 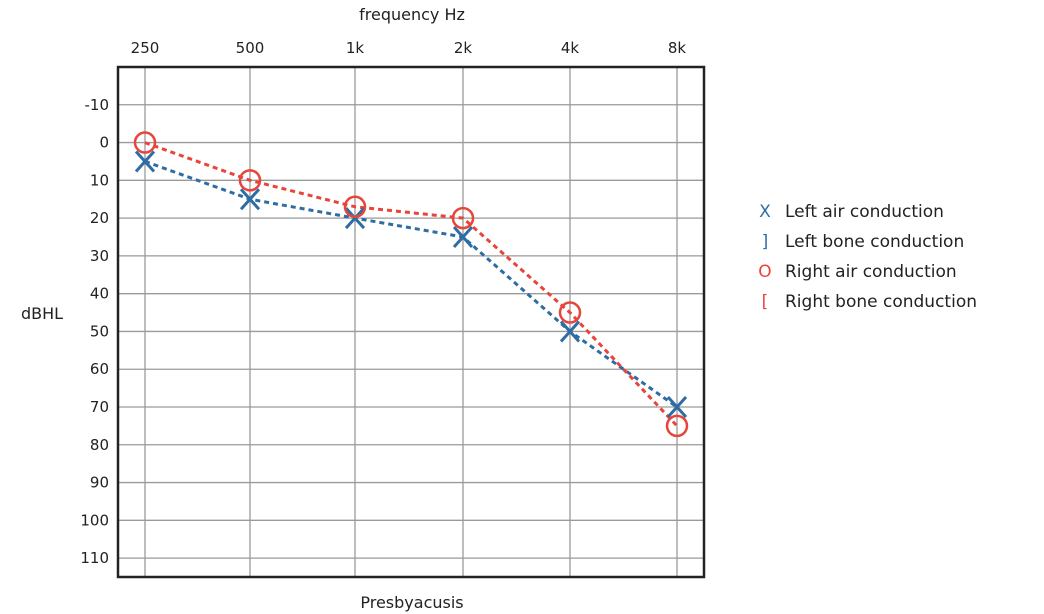 I want to click on legend-label: Right air conduction, so click(x=871, y=272).